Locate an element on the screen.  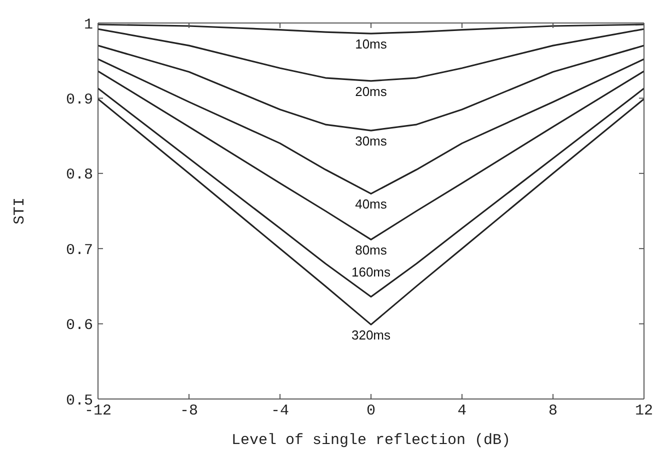
y-tick-label: 0.9 is located at coordinates (79, 100).